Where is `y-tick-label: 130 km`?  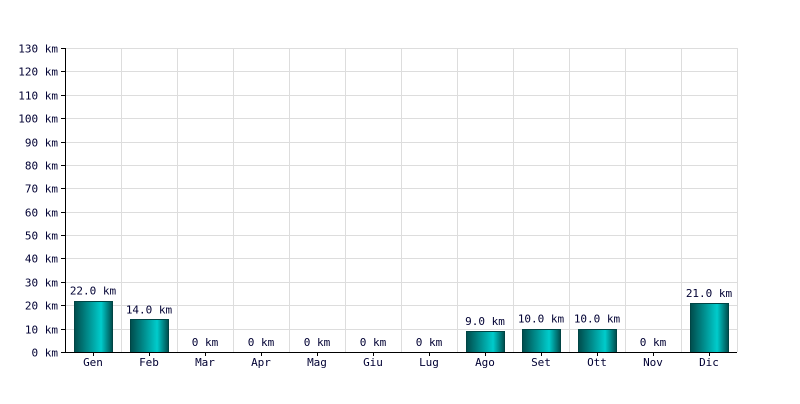 y-tick-label: 130 km is located at coordinates (38, 49).